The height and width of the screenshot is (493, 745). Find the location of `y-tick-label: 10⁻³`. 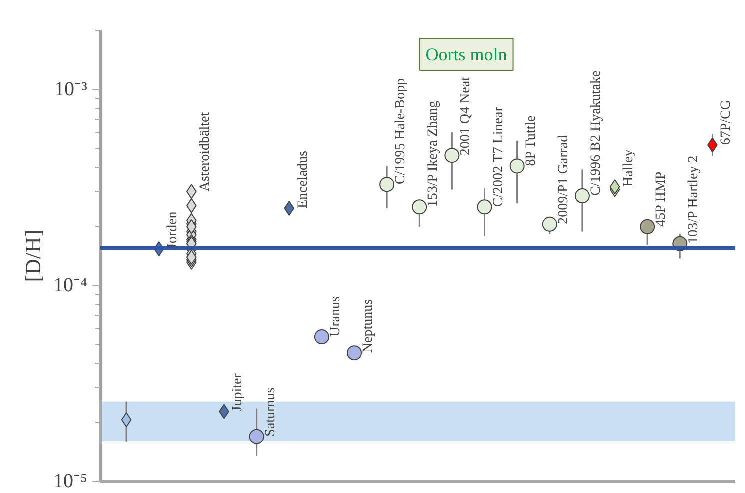

y-tick-label: 10⁻³ is located at coordinates (71, 89).